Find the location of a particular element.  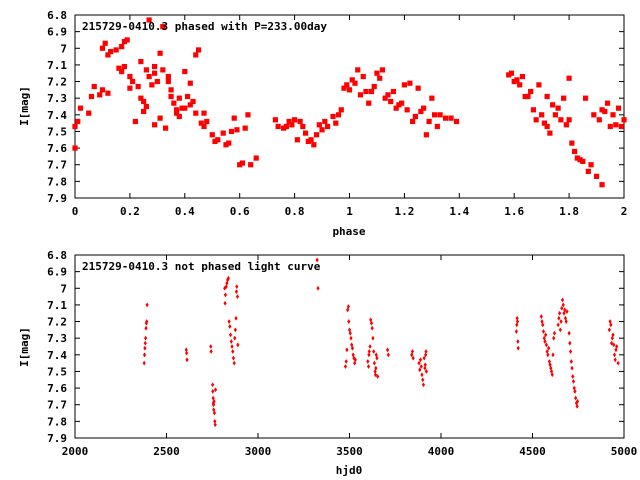

y-tick-label: 7.8 is located at coordinates (57, 421).